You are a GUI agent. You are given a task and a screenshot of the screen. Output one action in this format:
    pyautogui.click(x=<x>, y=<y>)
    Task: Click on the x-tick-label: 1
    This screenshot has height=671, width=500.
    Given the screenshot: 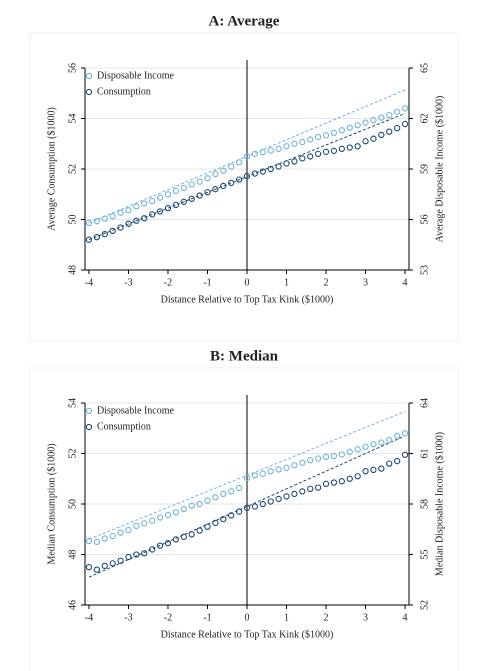 What is the action you would take?
    pyautogui.click(x=286, y=617)
    